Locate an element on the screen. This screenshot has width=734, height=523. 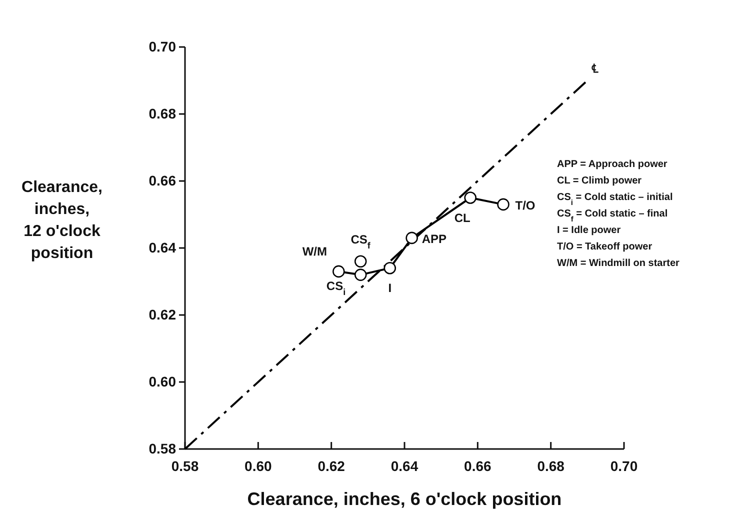
annotation: I is located at coordinates (390, 288).